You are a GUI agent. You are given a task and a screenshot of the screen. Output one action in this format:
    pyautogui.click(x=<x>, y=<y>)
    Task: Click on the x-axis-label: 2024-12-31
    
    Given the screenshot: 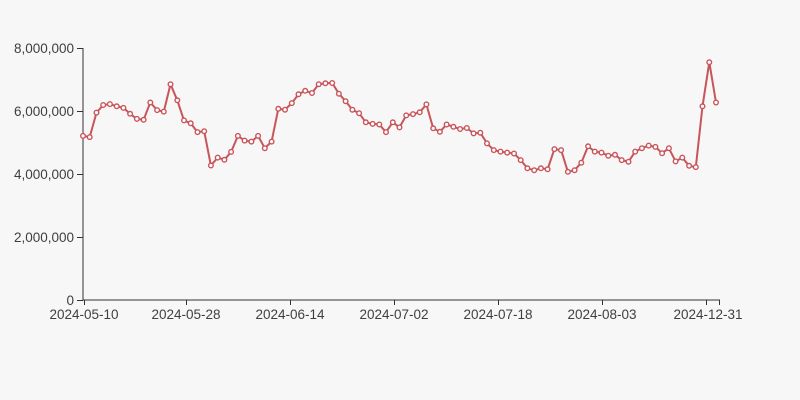 What is the action you would take?
    pyautogui.click(x=707, y=314)
    